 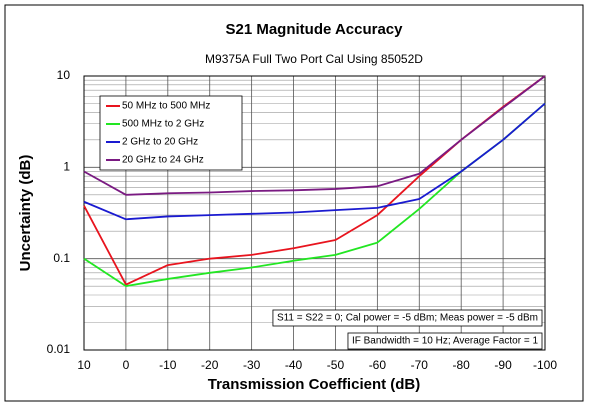 What do you see at coordinates (66, 167) in the screenshot?
I see `y-tick-label: 1` at bounding box center [66, 167].